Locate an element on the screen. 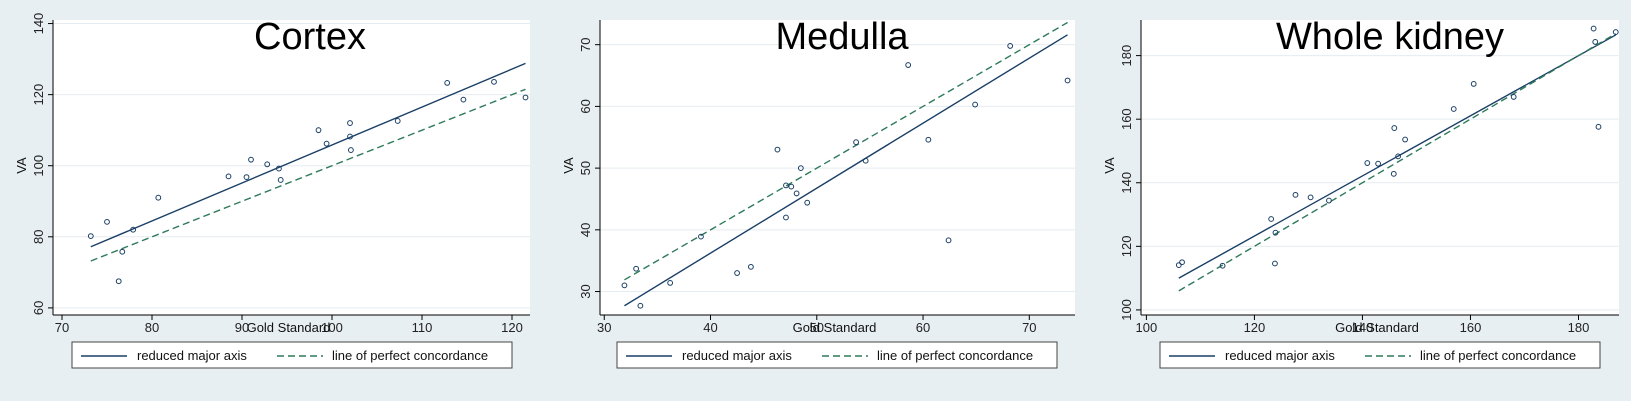 The image size is (1631, 401). x-tick-label: 80 is located at coordinates (152, 327).